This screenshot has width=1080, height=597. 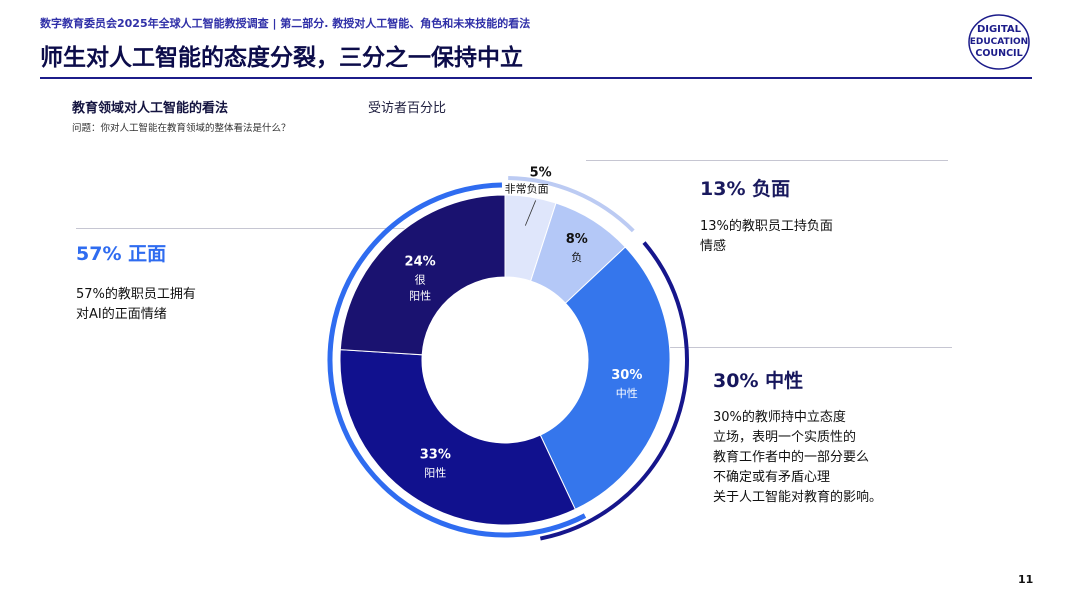 What do you see at coordinates (781, 347) in the screenshot?
I see `neutral-guide-line` at bounding box center [781, 347].